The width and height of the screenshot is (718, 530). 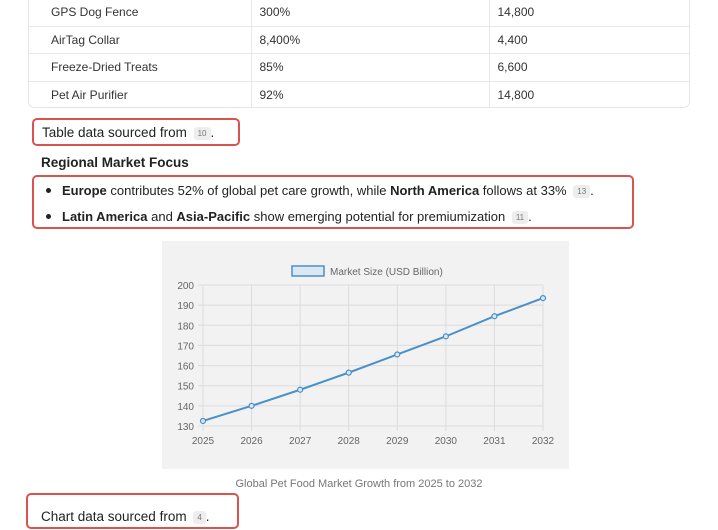 I want to click on table-cell: 6,600, so click(x=588, y=67).